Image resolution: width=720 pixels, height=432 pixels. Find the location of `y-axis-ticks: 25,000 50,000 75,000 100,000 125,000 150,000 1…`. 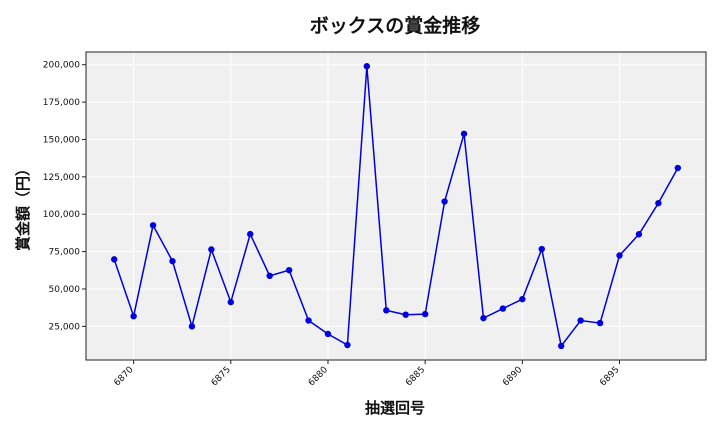

y-axis-ticks: 25,000 50,000 75,000 100,000 125,000 150,000 1… is located at coordinates (64, 196).